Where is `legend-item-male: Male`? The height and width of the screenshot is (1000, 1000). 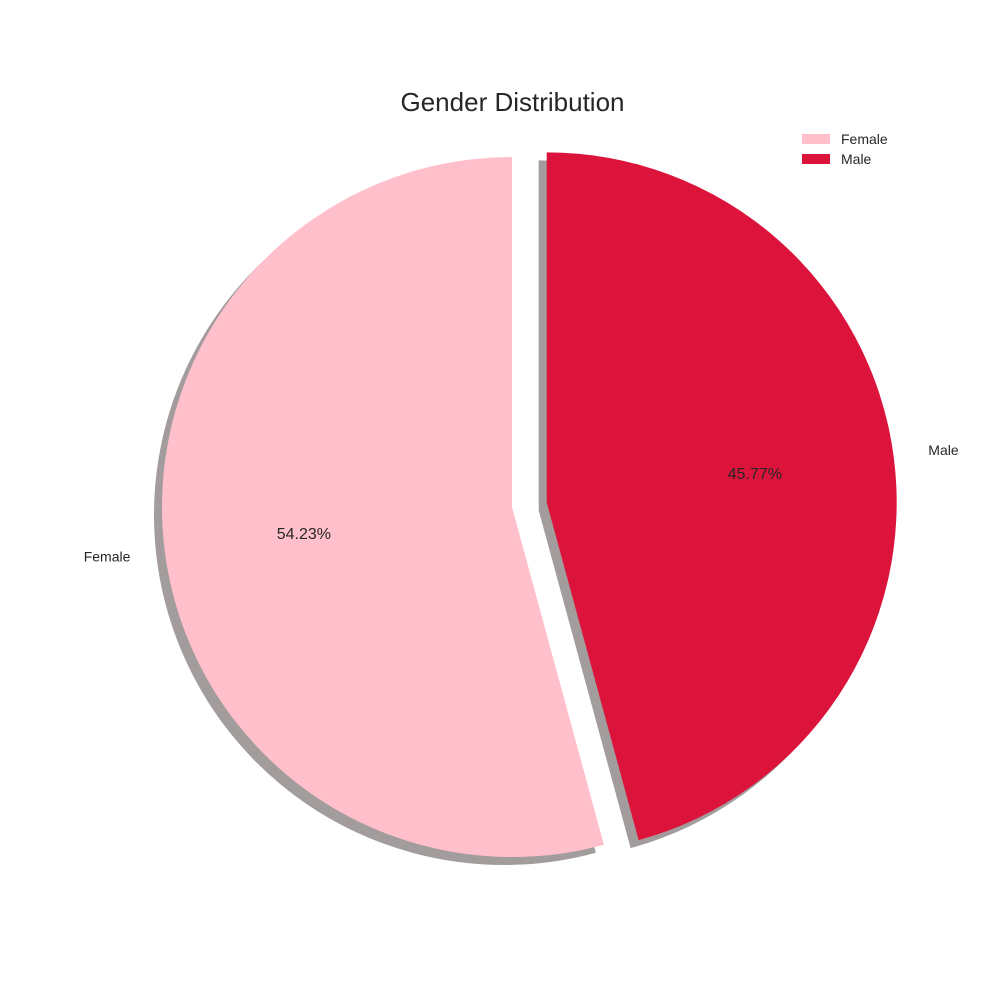
legend-item-male: Male is located at coordinates (845, 159).